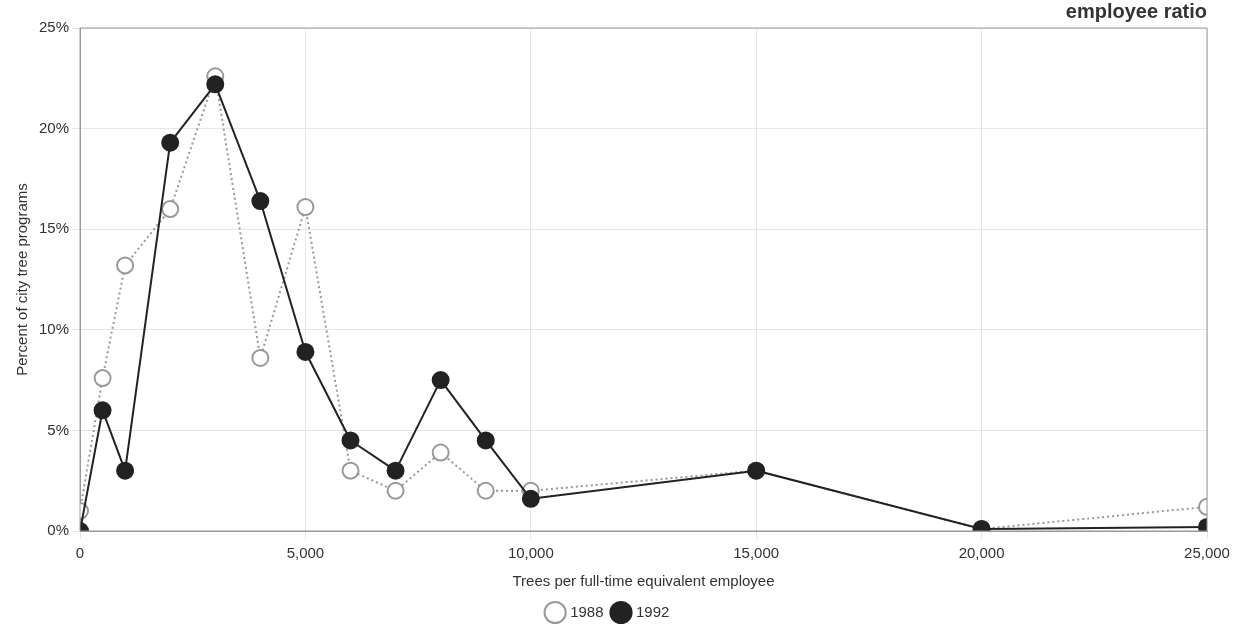  What do you see at coordinates (80, 553) in the screenshot?
I see `x-tick-label: 0` at bounding box center [80, 553].